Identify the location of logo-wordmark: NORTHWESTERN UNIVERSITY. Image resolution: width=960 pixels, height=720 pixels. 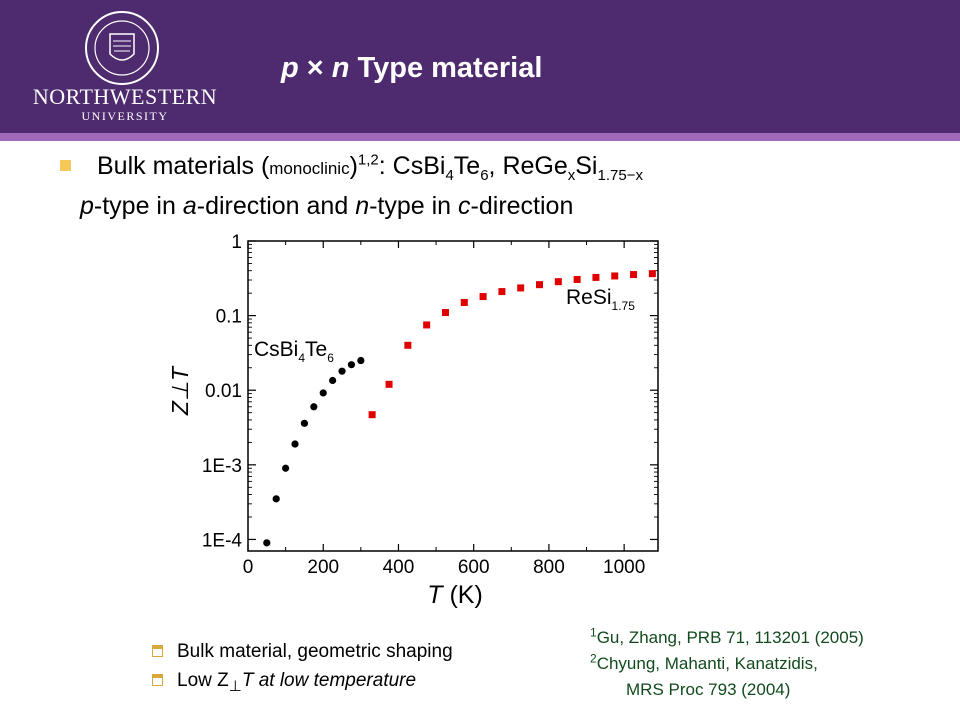
(125, 104).